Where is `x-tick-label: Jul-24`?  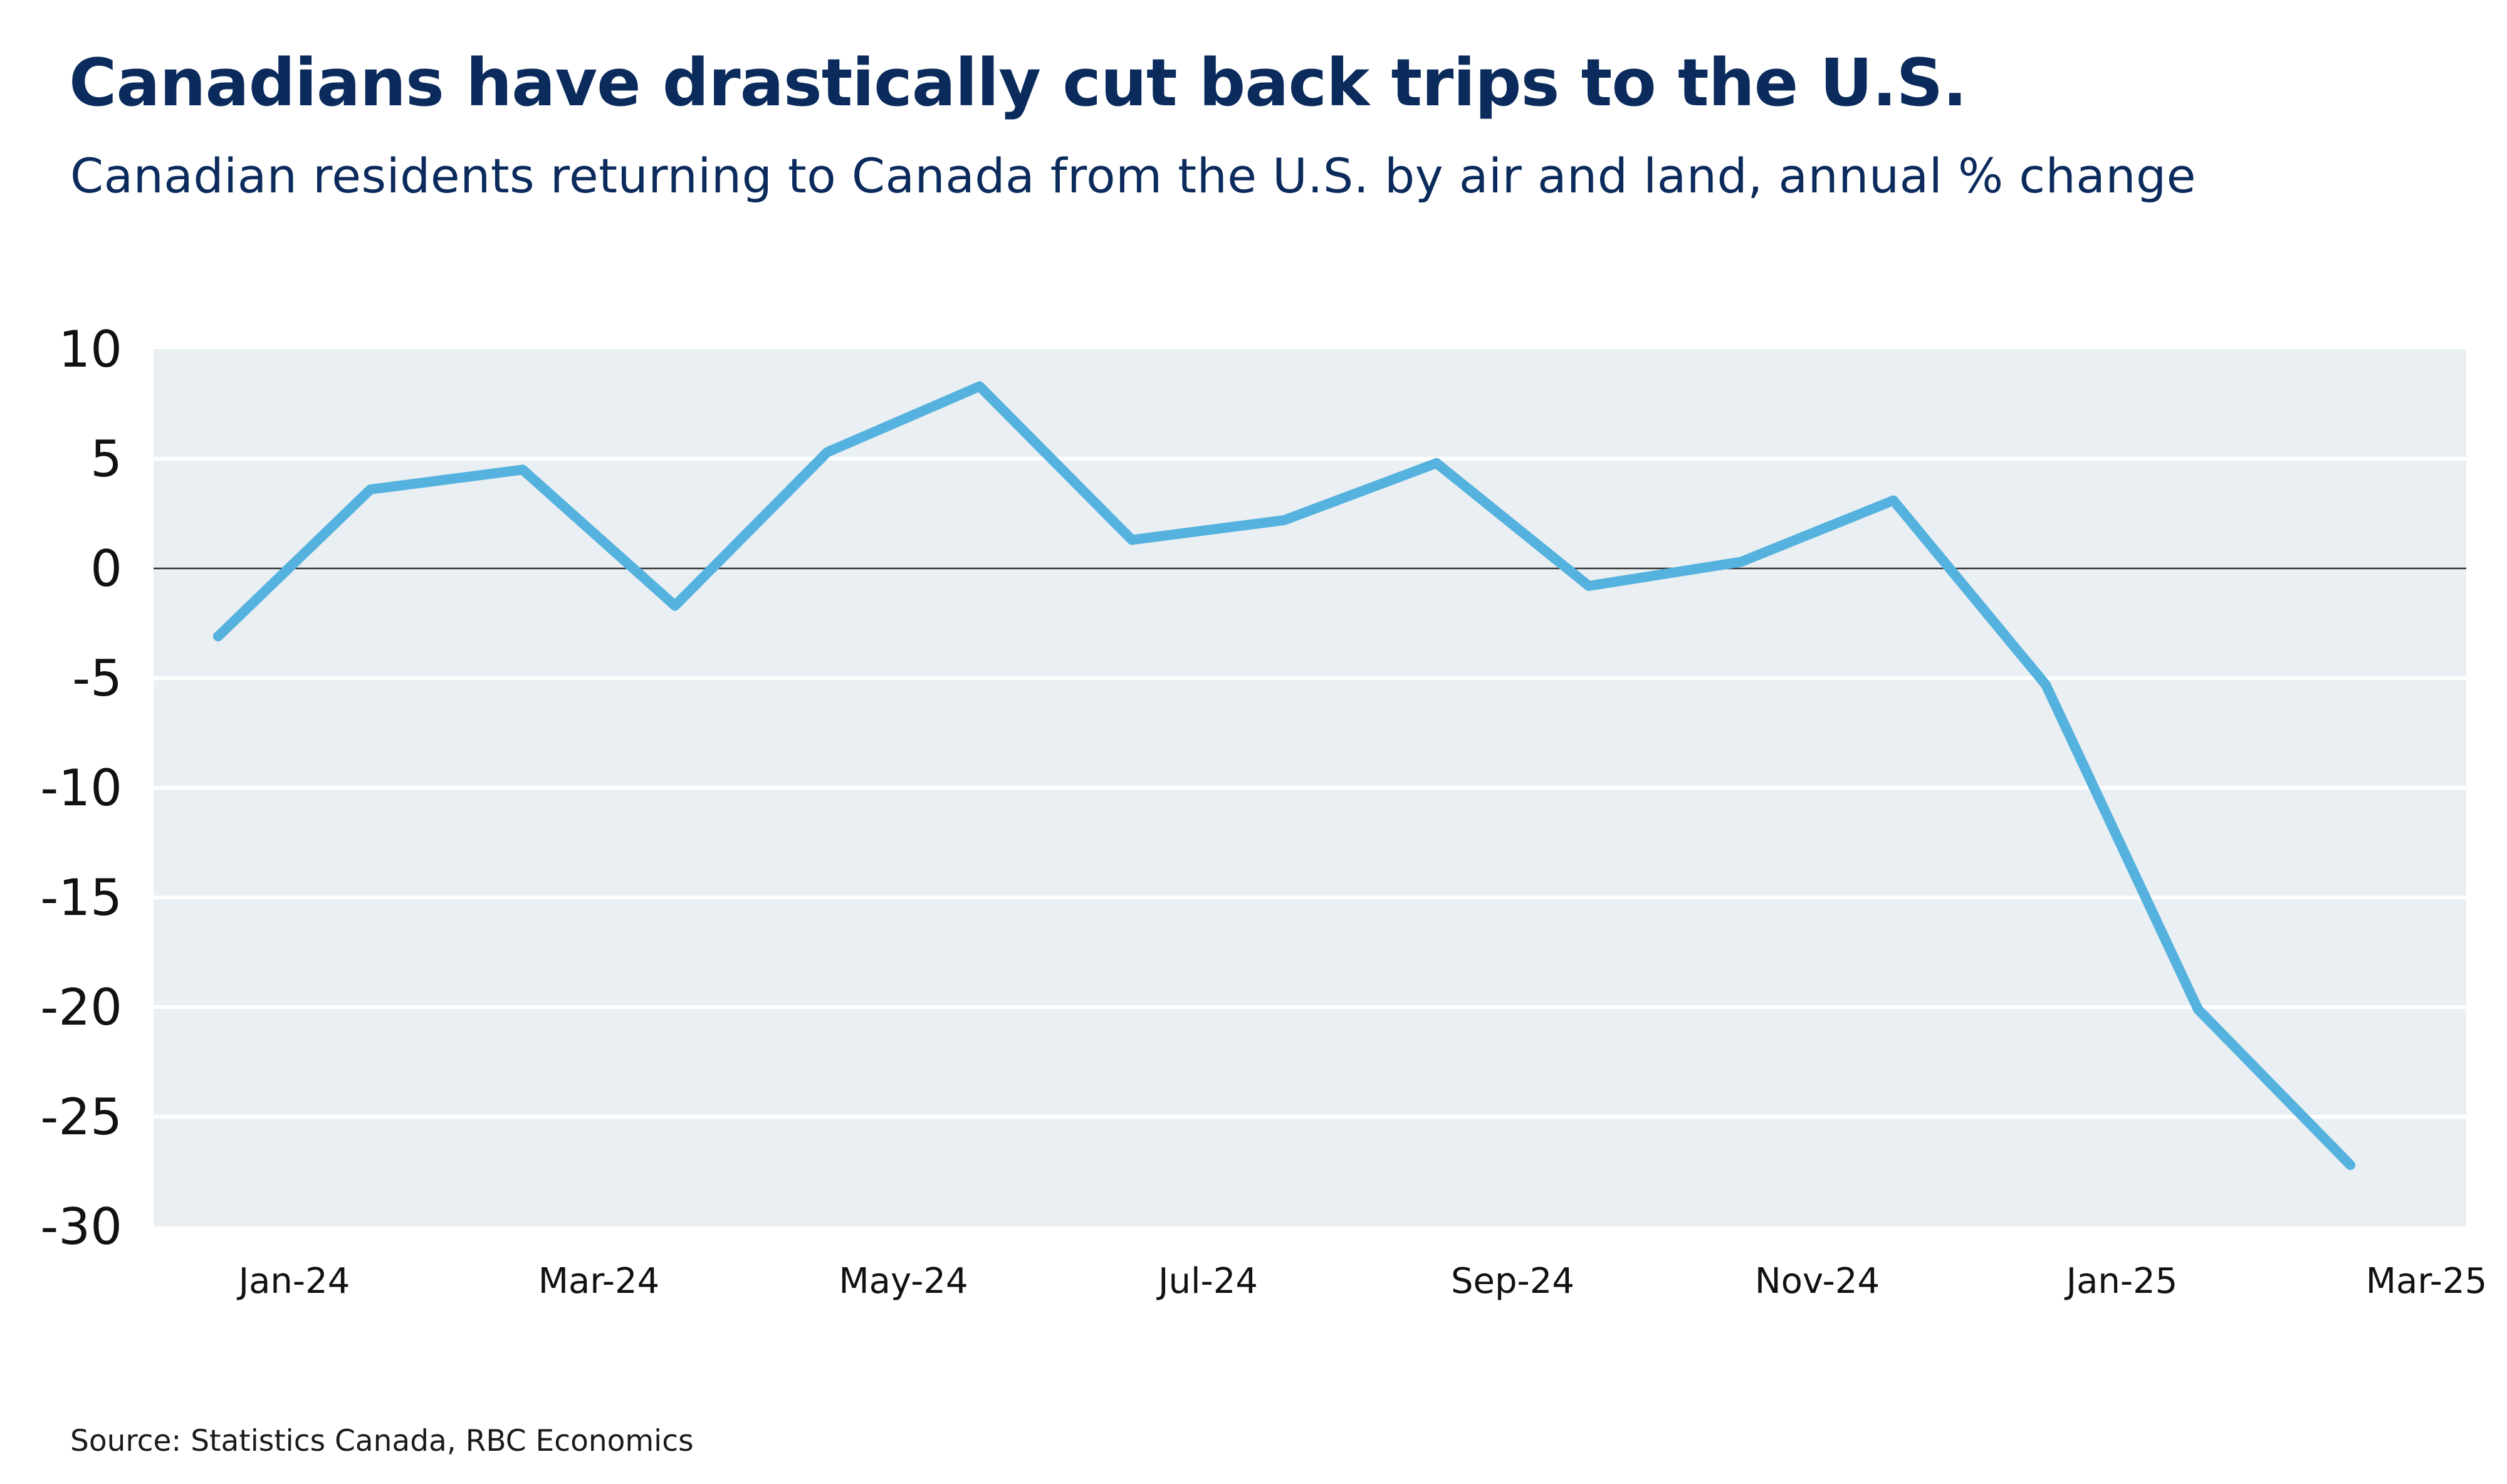
x-tick-label: Jul-24 is located at coordinates (1207, 1281).